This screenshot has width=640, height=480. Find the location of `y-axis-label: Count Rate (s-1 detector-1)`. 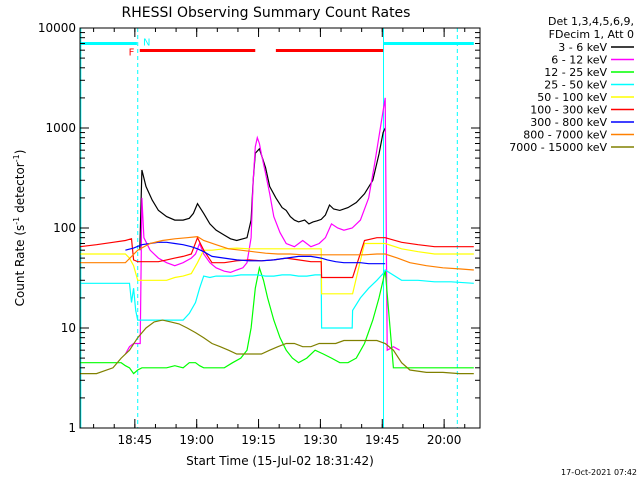

y-axis-label: Count Rate (s-1 detector-1) is located at coordinates (19, 228).